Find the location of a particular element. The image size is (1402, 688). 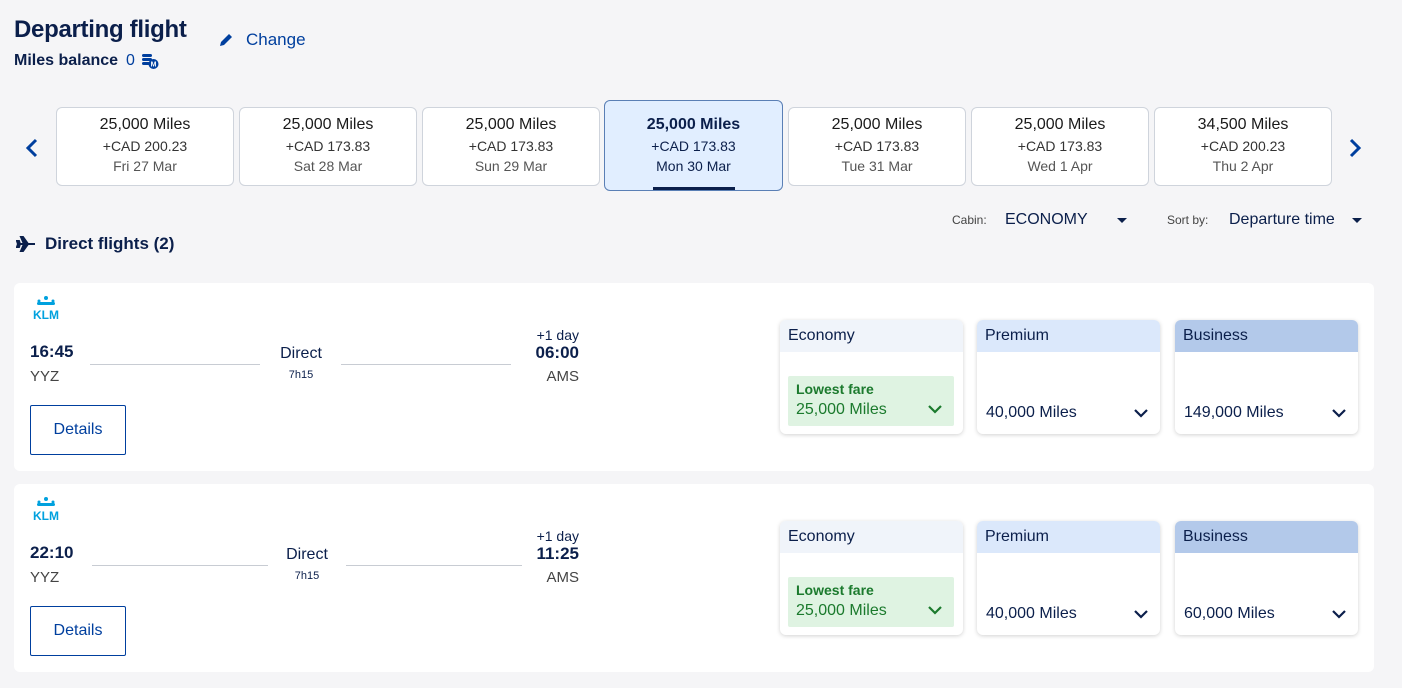

svg-text: M is located at coordinates (154, 65).